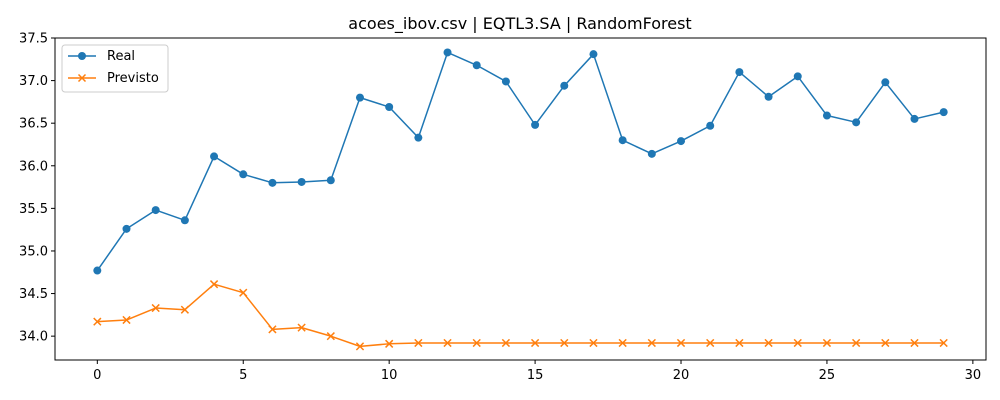 The height and width of the screenshot is (400, 1000). Describe the element at coordinates (519, 24) in the screenshot. I see `chart-title: acoes_ibov.csv | EQTL3.SA | RandomForest` at that location.